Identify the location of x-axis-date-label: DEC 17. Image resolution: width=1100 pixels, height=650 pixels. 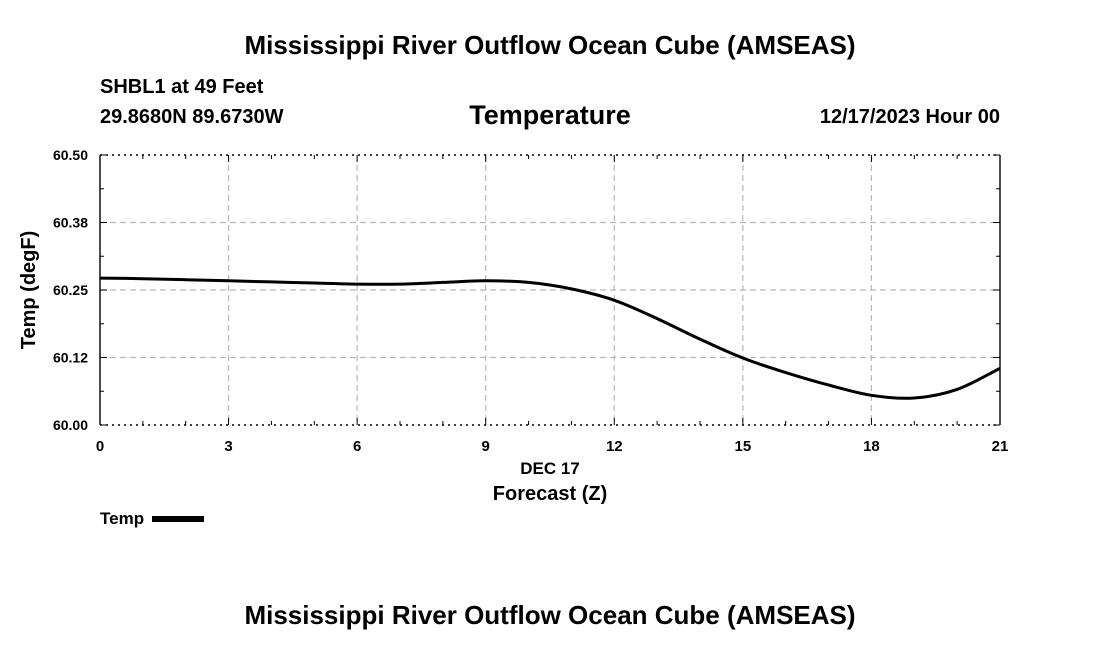
(550, 468).